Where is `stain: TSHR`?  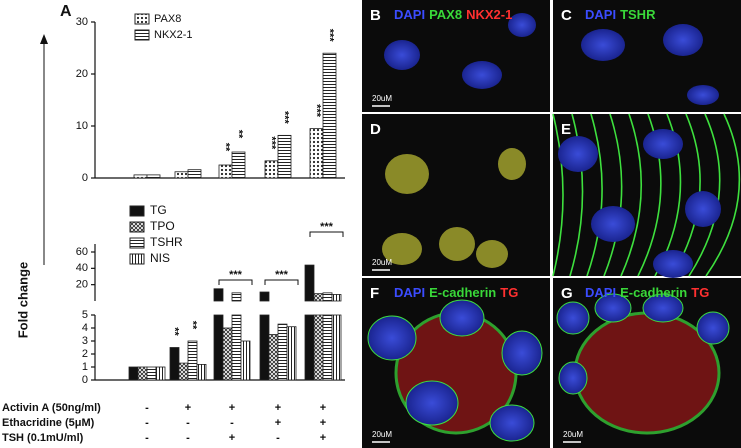 stain: TSHR is located at coordinates (638, 14).